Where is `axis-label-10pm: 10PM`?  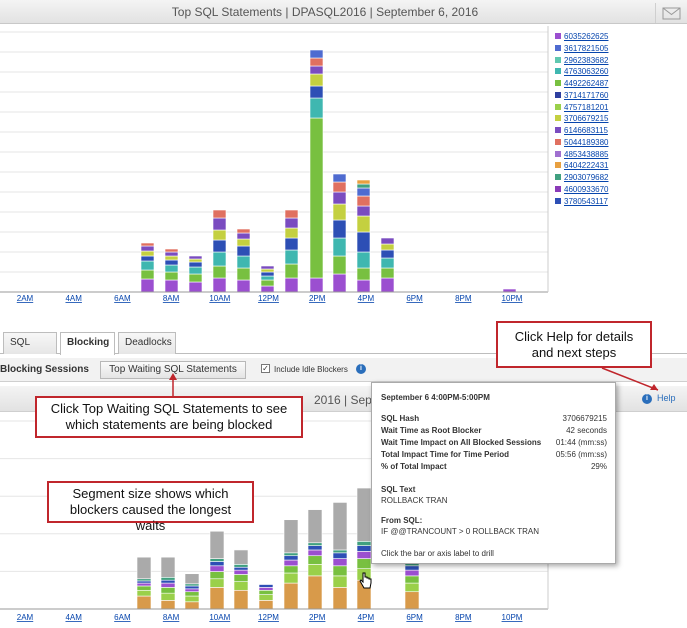
axis-label-10pm: 10PM is located at coordinates (512, 617).